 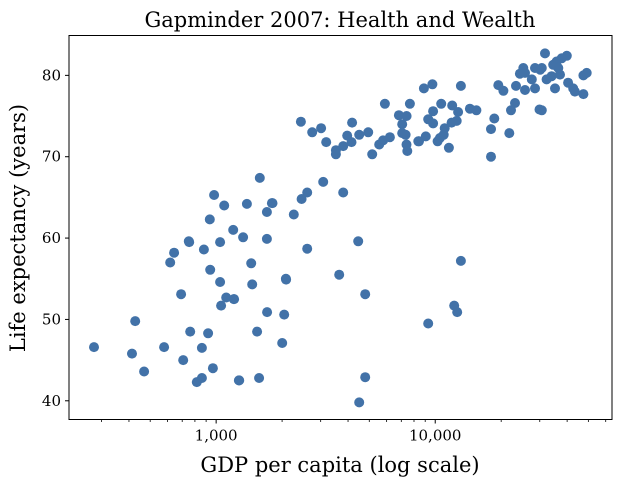 What do you see at coordinates (51, 319) in the screenshot?
I see `y-tick-label: 50` at bounding box center [51, 319].